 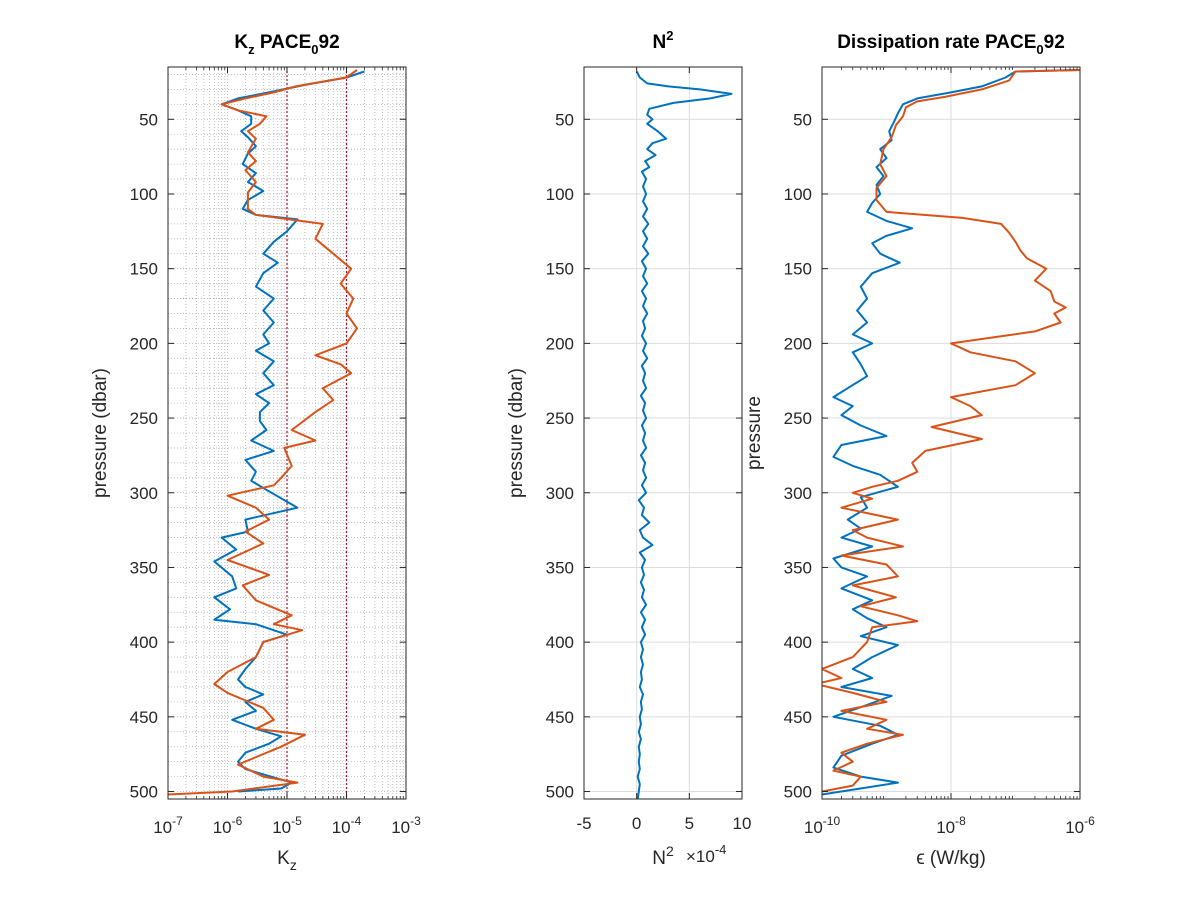 I want to click on tick-label-x: 10⁻⁶, so click(x=1080, y=825).